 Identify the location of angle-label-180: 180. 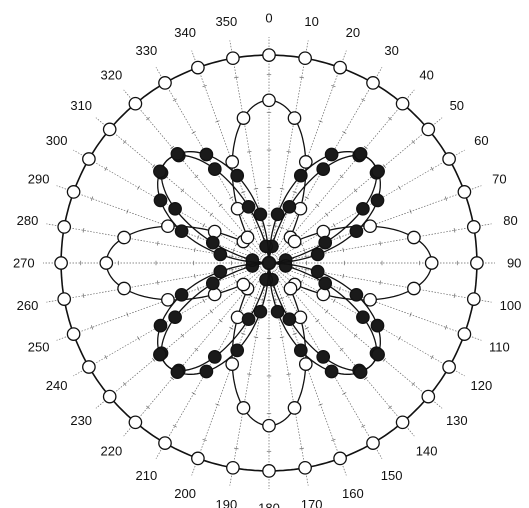
(269, 504).